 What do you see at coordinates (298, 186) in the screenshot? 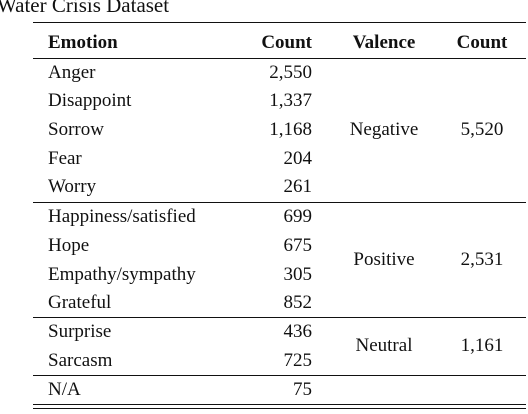
I see `table-row-count: 261` at bounding box center [298, 186].